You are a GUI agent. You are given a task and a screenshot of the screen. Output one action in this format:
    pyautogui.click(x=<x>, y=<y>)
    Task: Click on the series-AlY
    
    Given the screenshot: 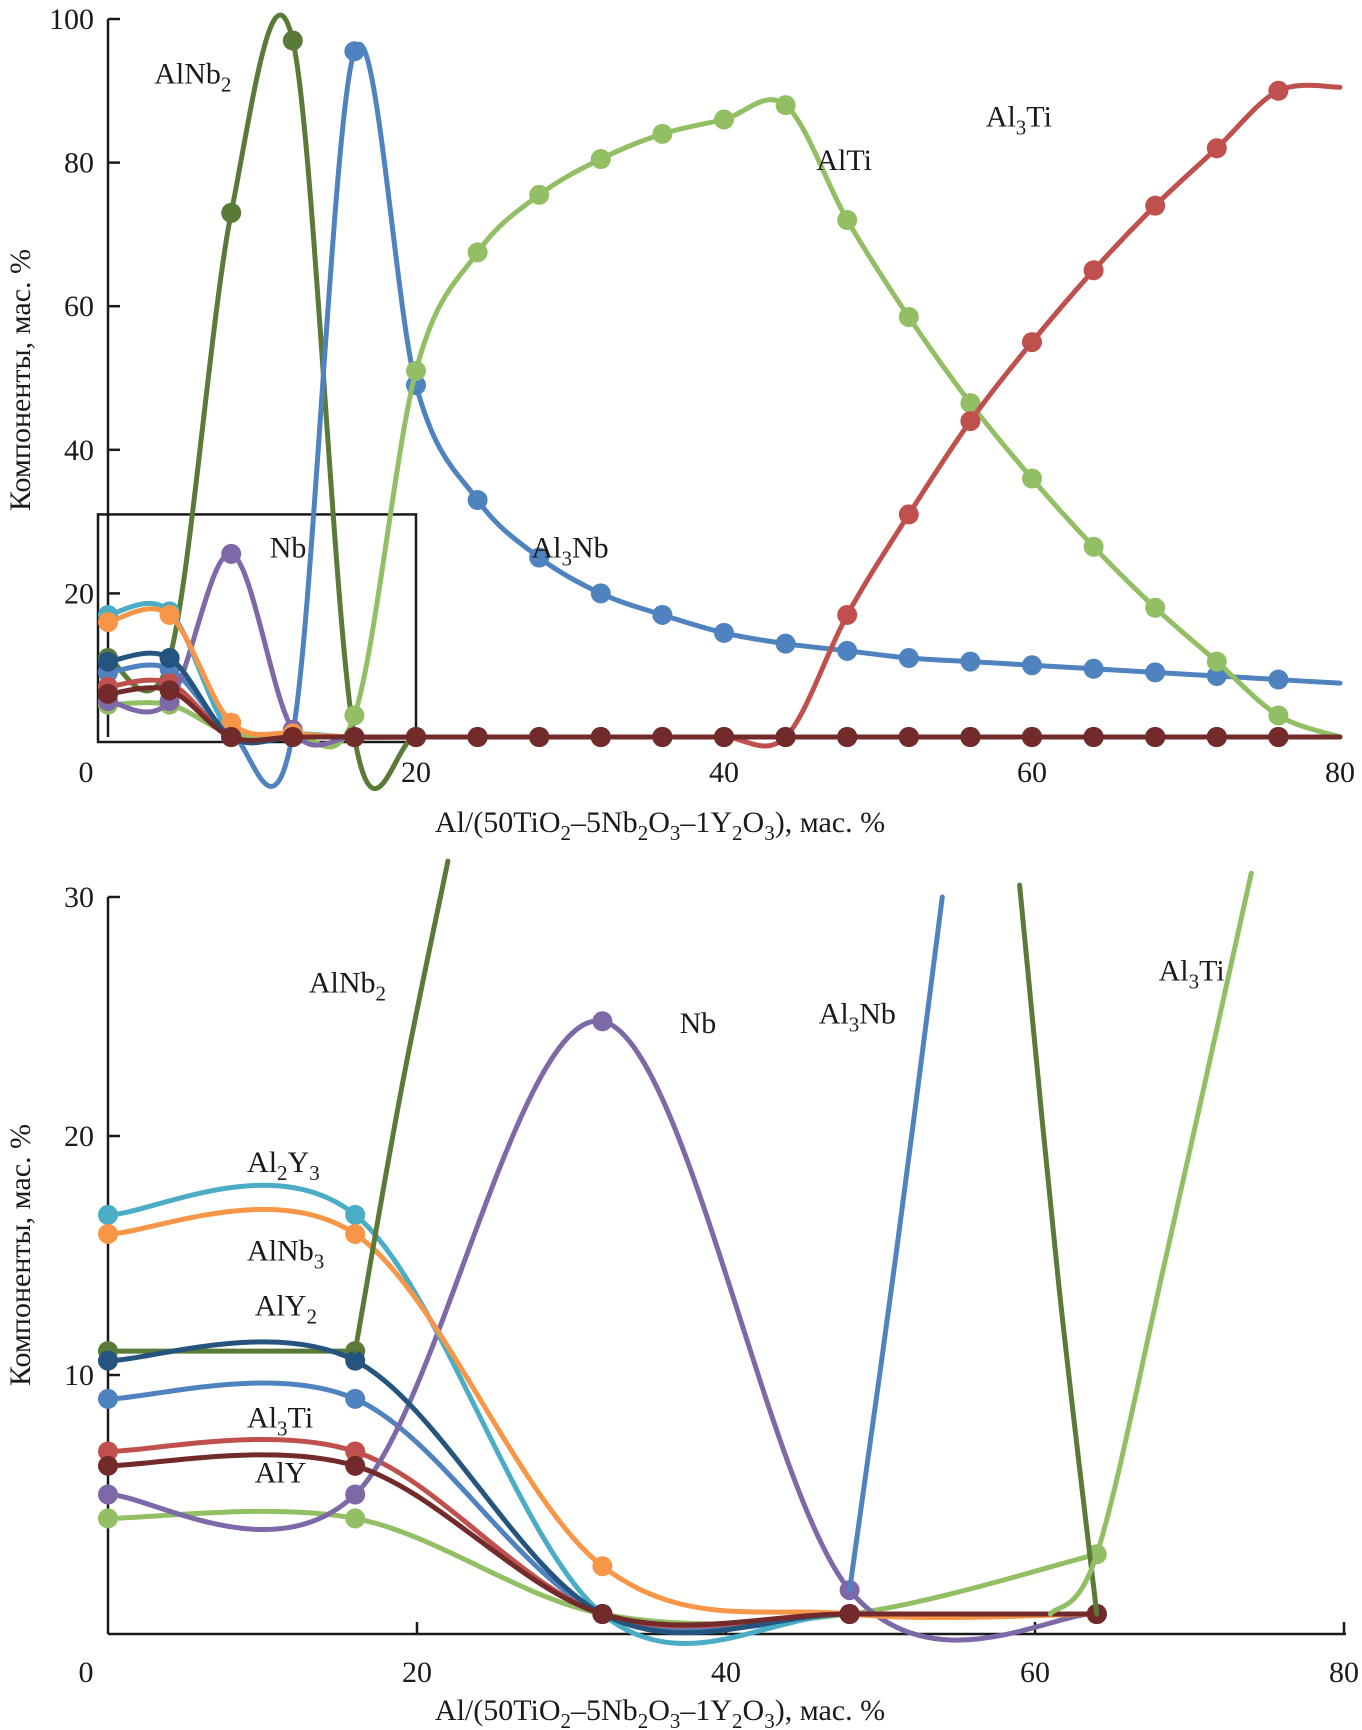 What is the action you would take?
    pyautogui.click(x=602, y=1540)
    